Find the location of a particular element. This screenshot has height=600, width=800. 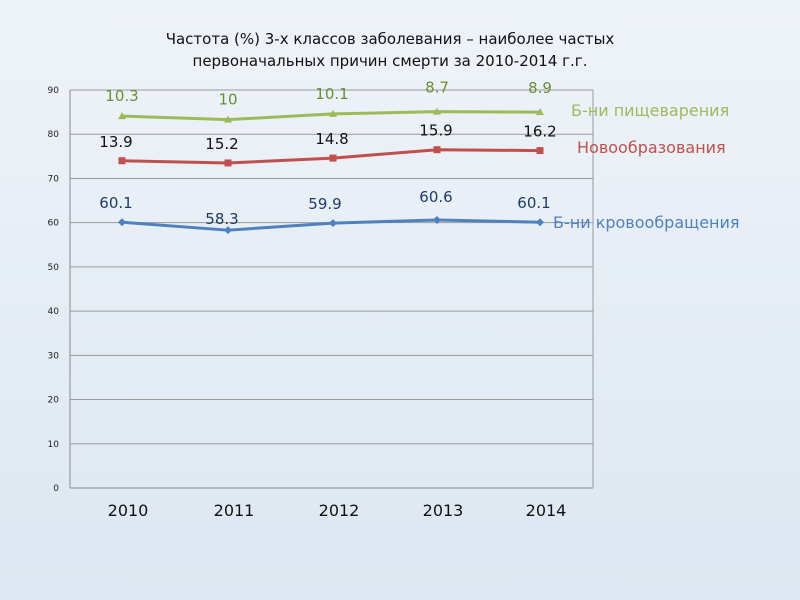

y-tick-label: 20 is located at coordinates (54, 401).